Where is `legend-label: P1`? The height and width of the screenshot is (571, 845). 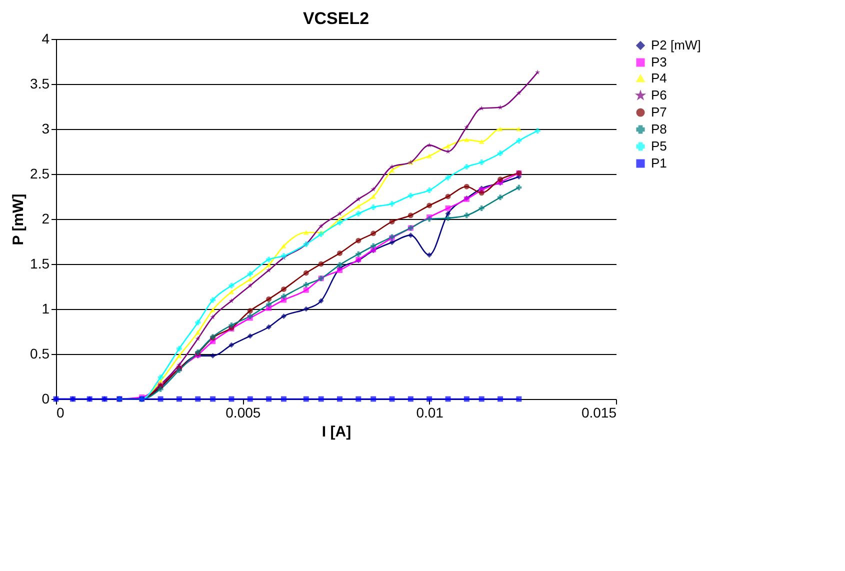 legend-label: P1 is located at coordinates (659, 163).